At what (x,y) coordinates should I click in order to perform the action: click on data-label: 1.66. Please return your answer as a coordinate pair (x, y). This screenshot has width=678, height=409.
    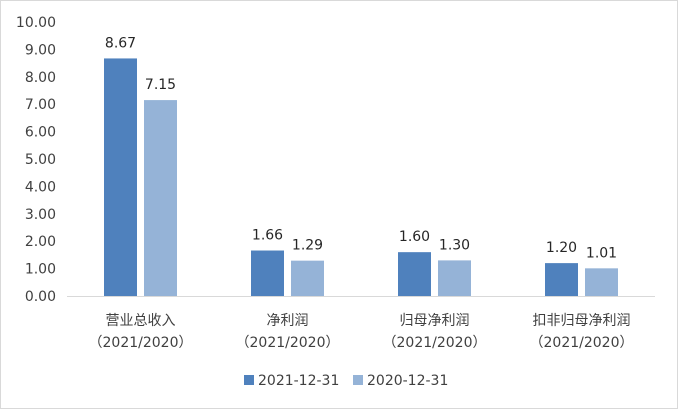
    Looking at the image, I should click on (267, 236).